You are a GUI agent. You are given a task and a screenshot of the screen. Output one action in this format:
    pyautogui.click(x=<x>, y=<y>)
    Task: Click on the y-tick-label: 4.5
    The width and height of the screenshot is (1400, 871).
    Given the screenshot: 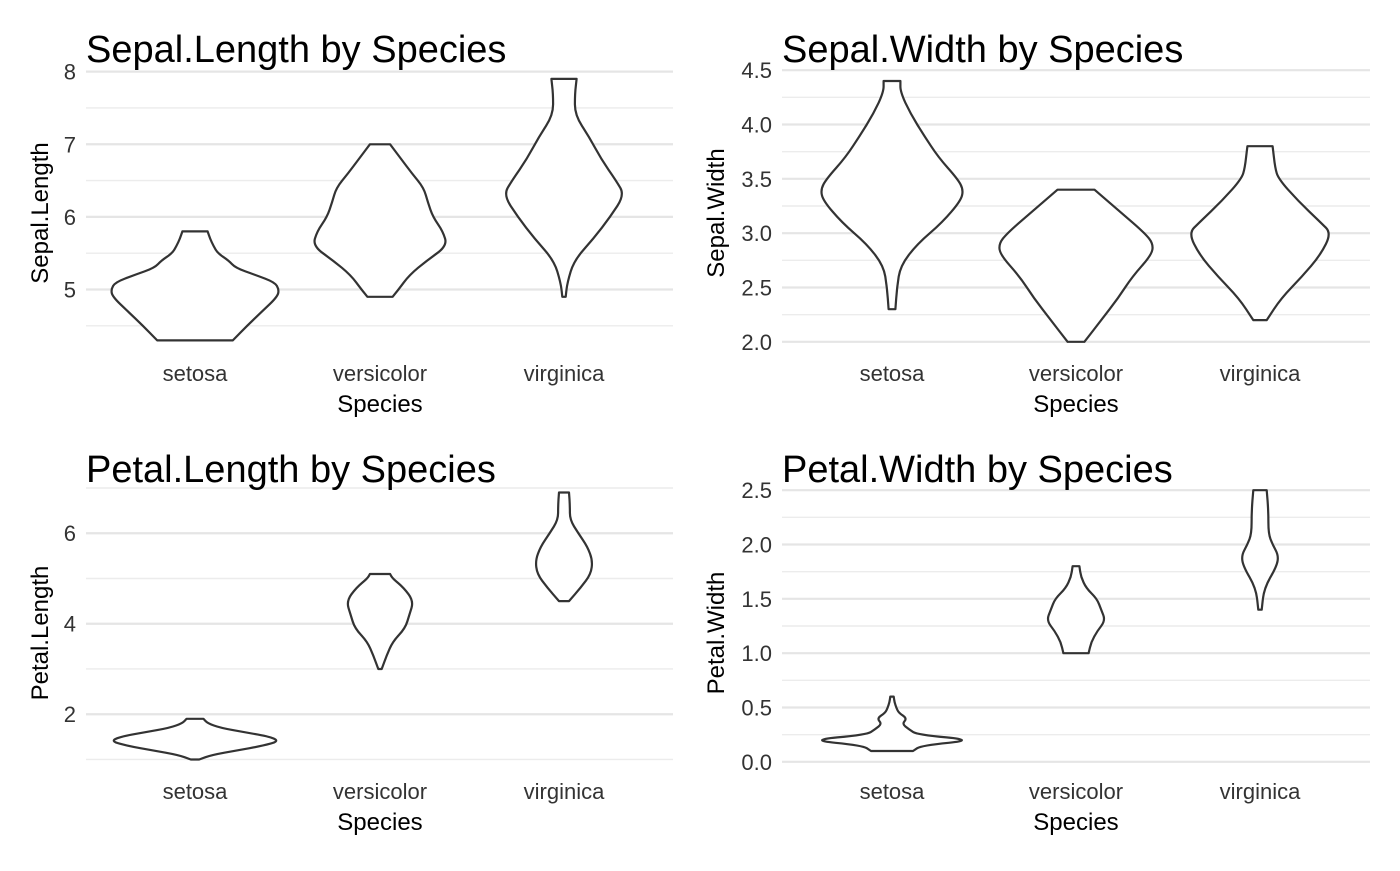 What is the action you would take?
    pyautogui.click(x=756, y=70)
    